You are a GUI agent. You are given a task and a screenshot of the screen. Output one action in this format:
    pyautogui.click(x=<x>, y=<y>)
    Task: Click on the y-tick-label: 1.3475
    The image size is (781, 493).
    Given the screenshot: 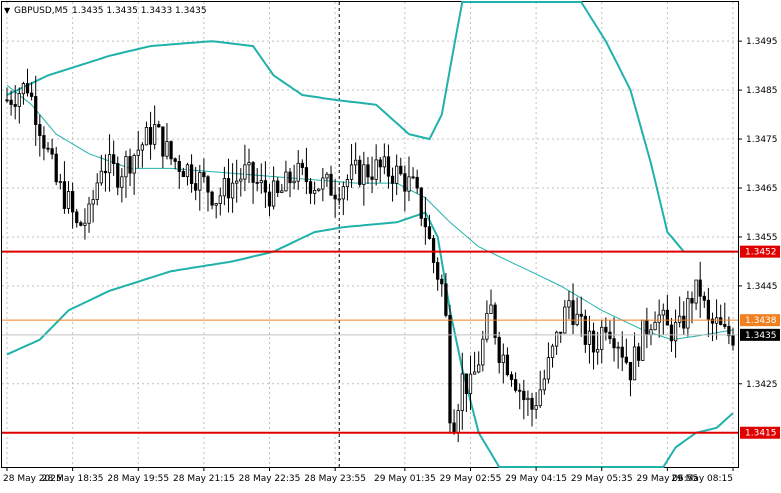 What is the action you would take?
    pyautogui.click(x=762, y=140)
    